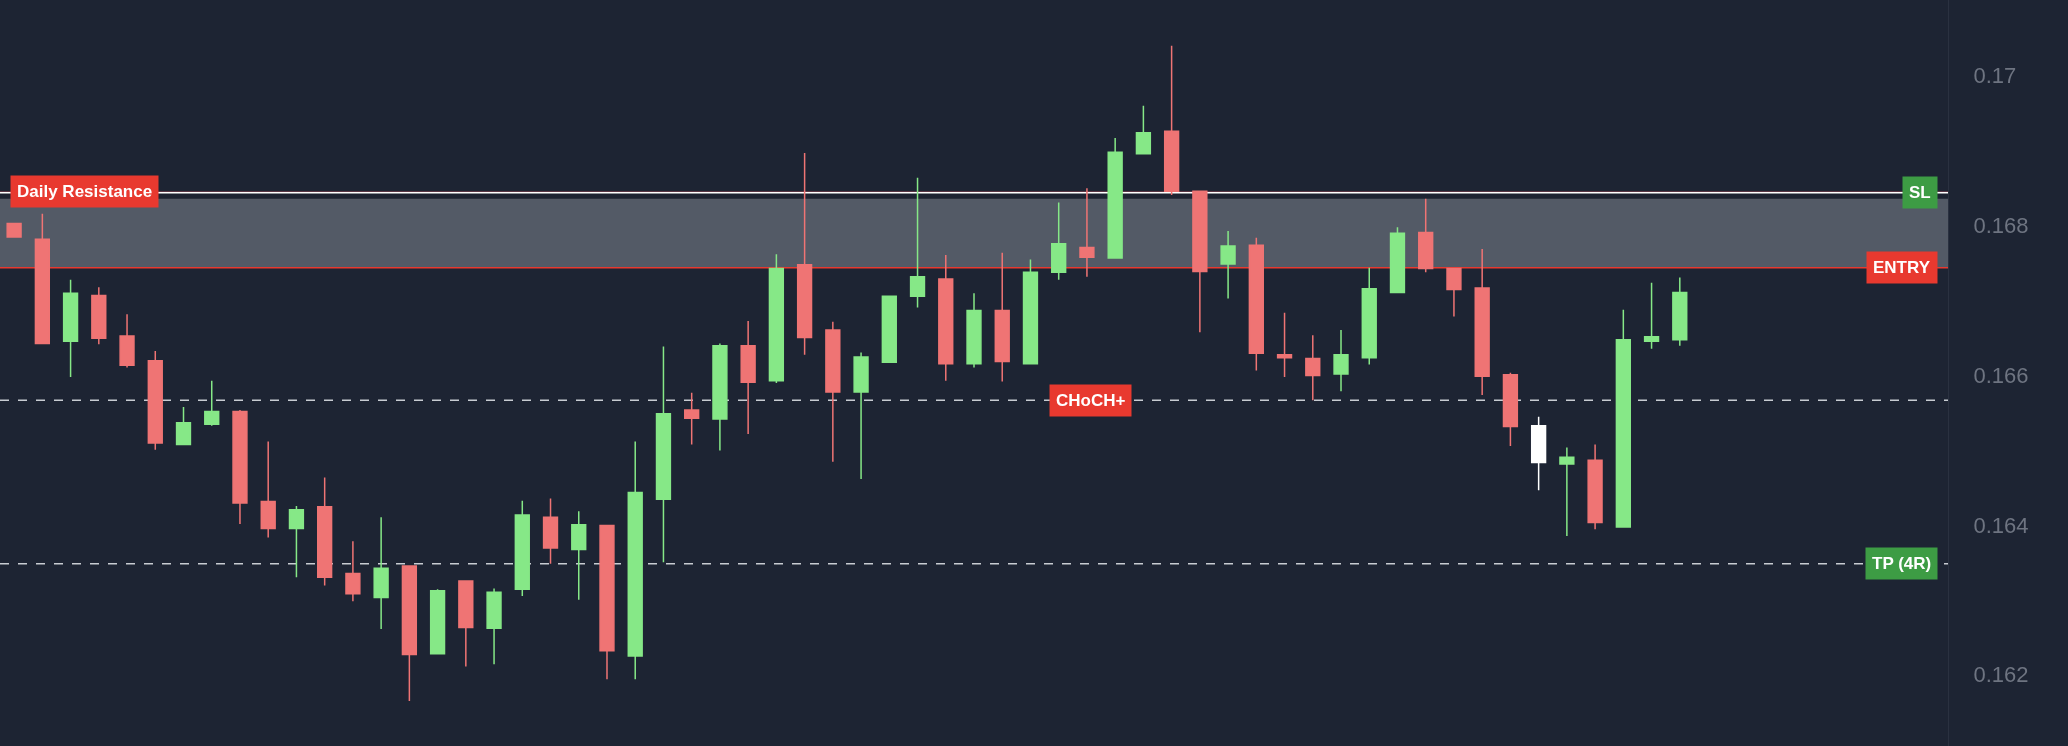  What do you see at coordinates (2001, 225) in the screenshot?
I see `y-tick-label: 0.168` at bounding box center [2001, 225].